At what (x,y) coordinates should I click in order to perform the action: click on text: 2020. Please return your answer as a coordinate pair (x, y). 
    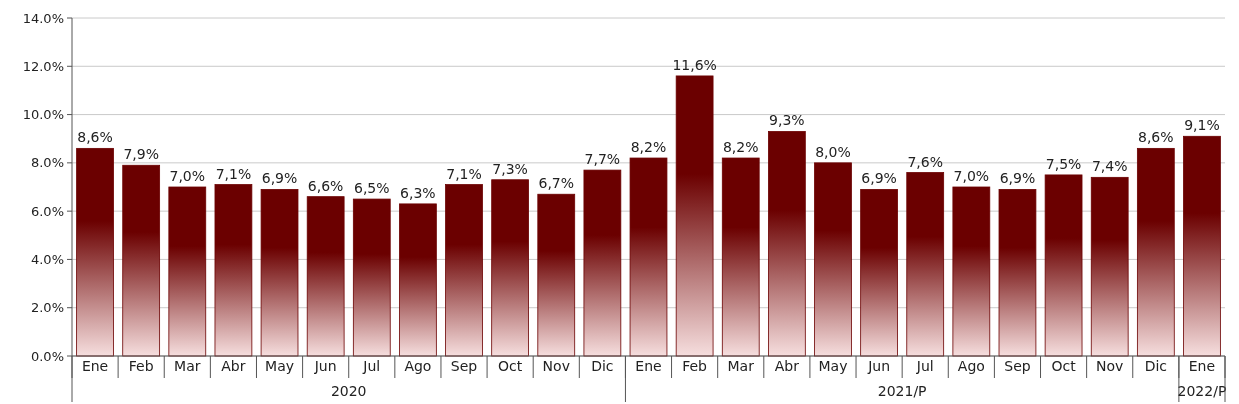
    Looking at the image, I should click on (348, 391).